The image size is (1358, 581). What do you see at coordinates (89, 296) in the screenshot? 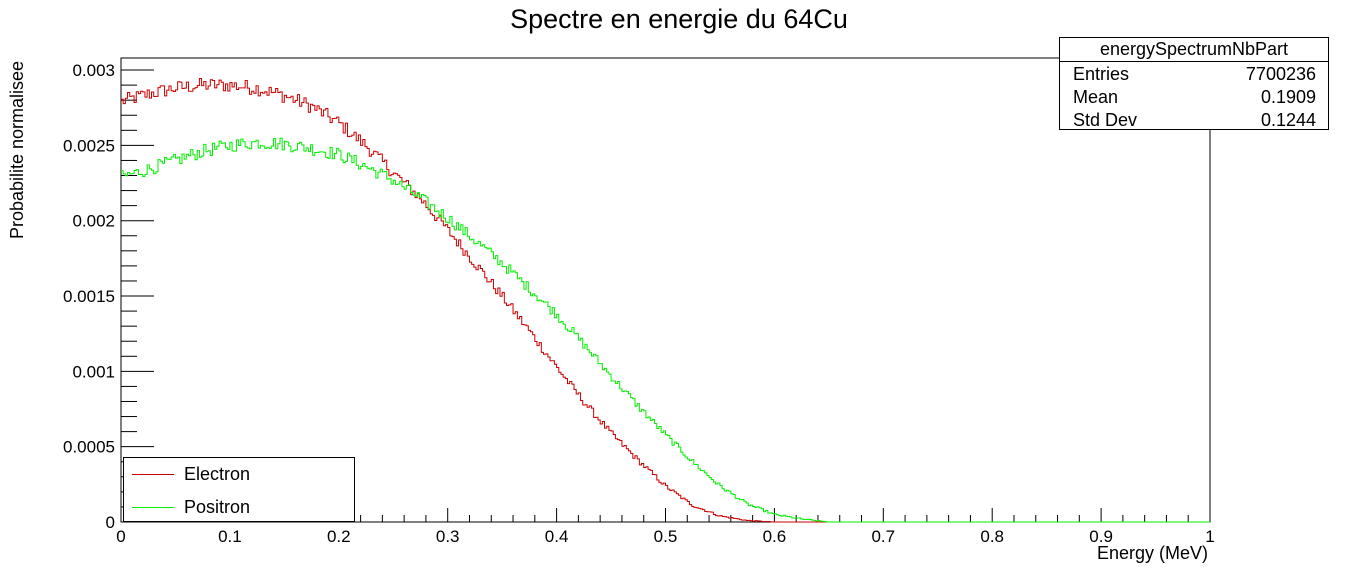
I see `y-tick-label: 0.0015` at bounding box center [89, 296].